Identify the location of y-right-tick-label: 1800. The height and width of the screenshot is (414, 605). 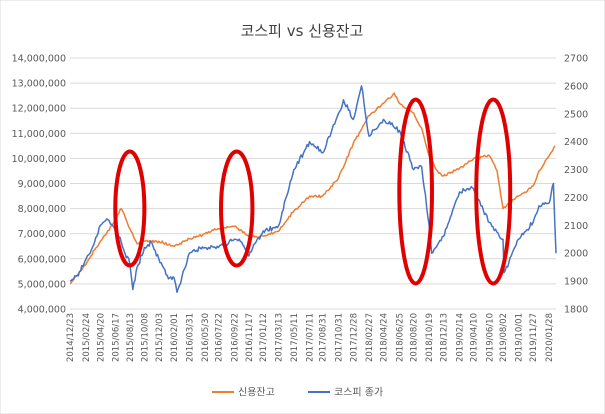
(576, 310).